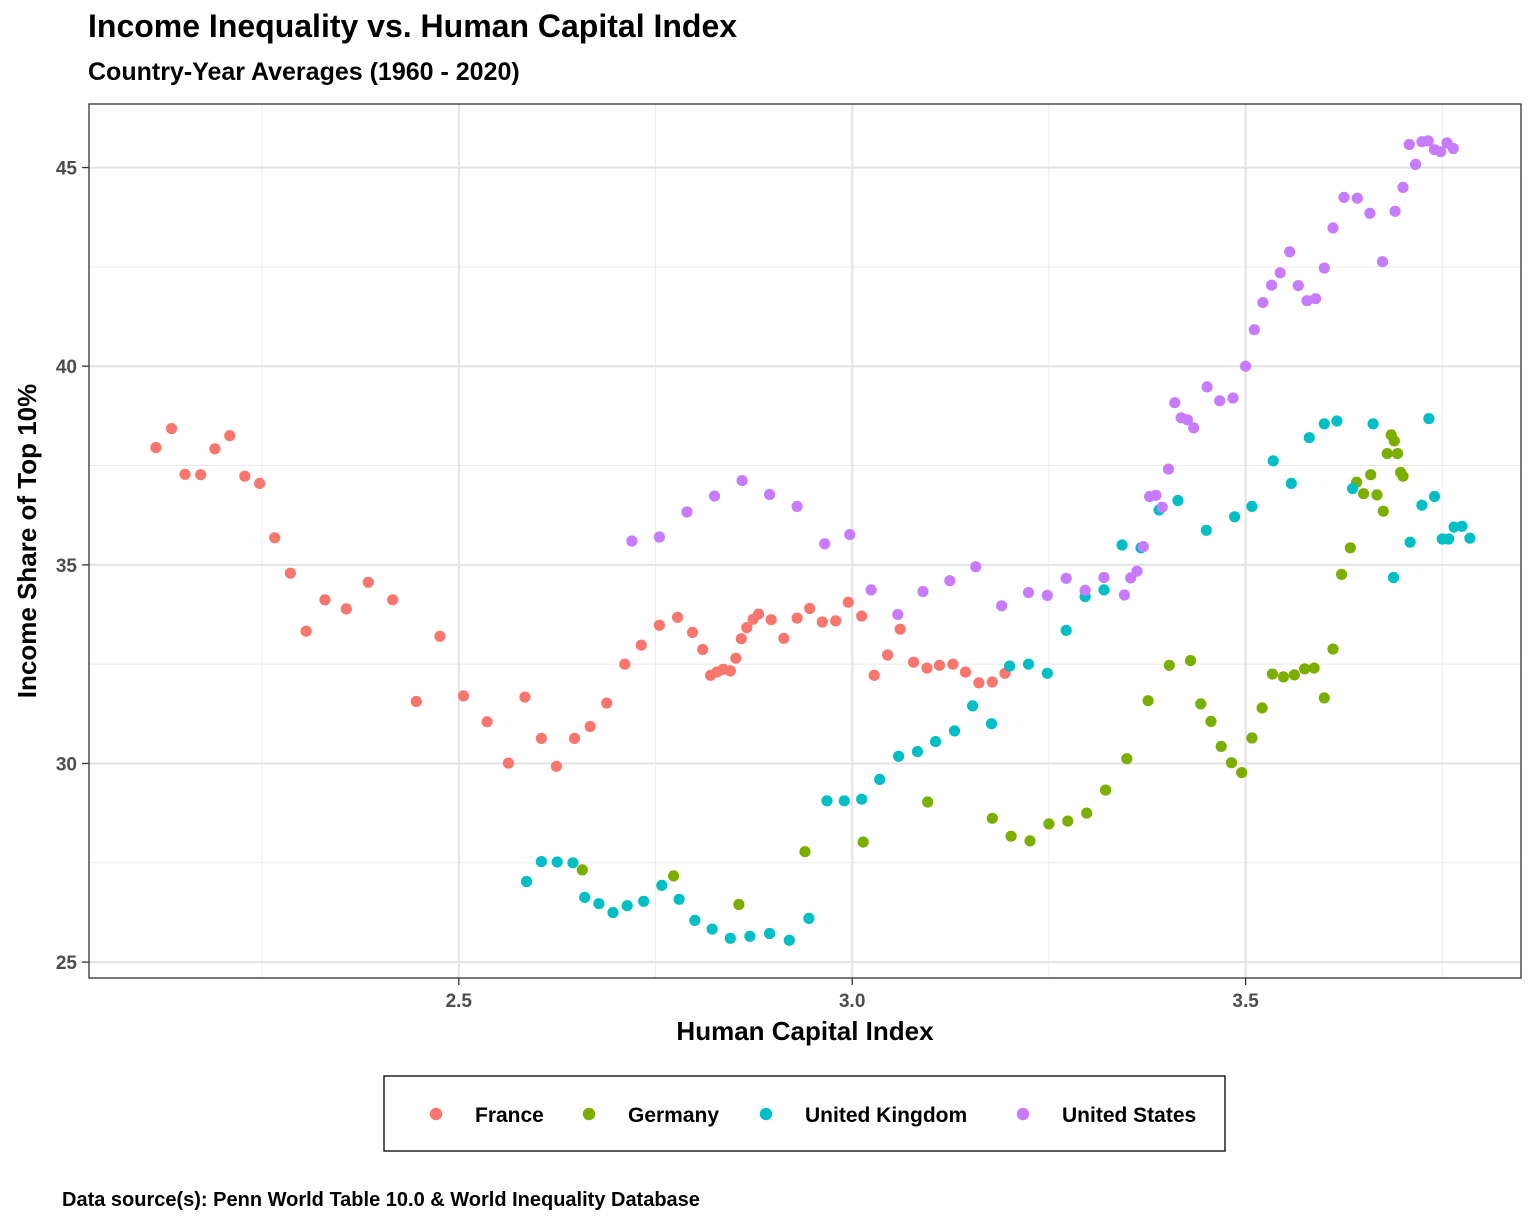 The height and width of the screenshot is (1228, 1536). What do you see at coordinates (66, 764) in the screenshot?
I see `y-tick-label: 30` at bounding box center [66, 764].